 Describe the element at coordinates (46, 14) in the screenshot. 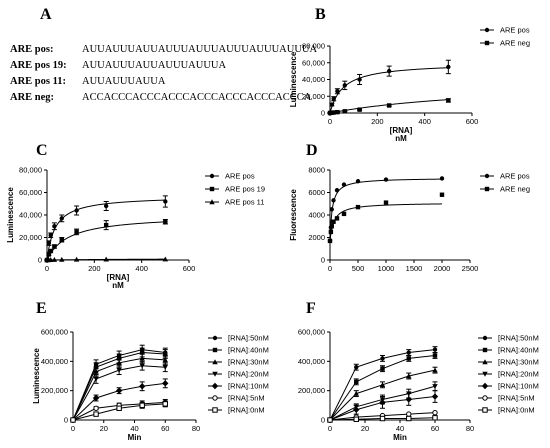

I see `panel-letter-a: A` at that location.